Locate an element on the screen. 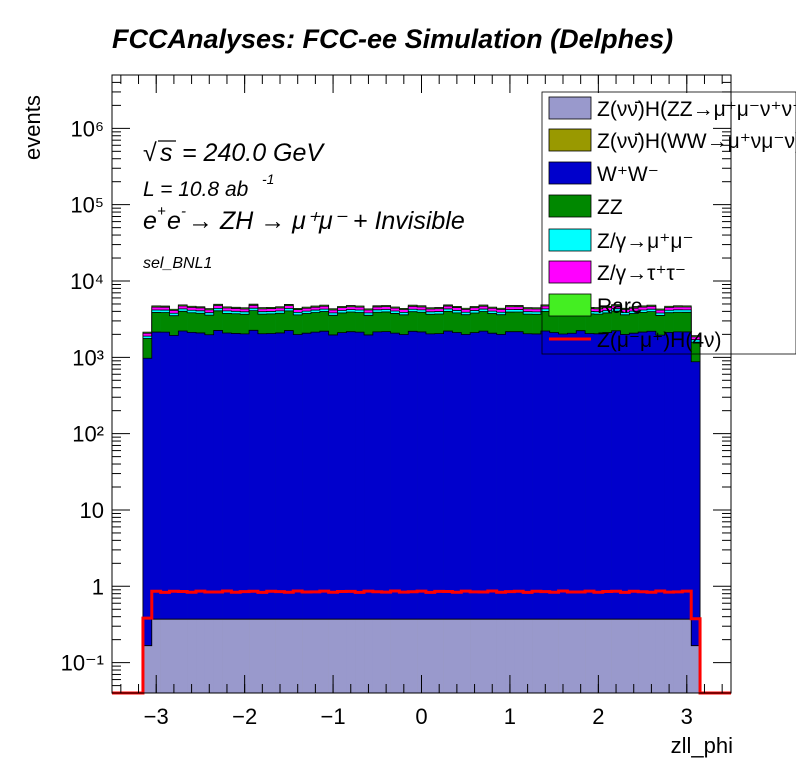 The width and height of the screenshot is (796, 772). legend-label-signal: Z(μ⁻μ⁺)H(4ν) is located at coordinates (659, 340).